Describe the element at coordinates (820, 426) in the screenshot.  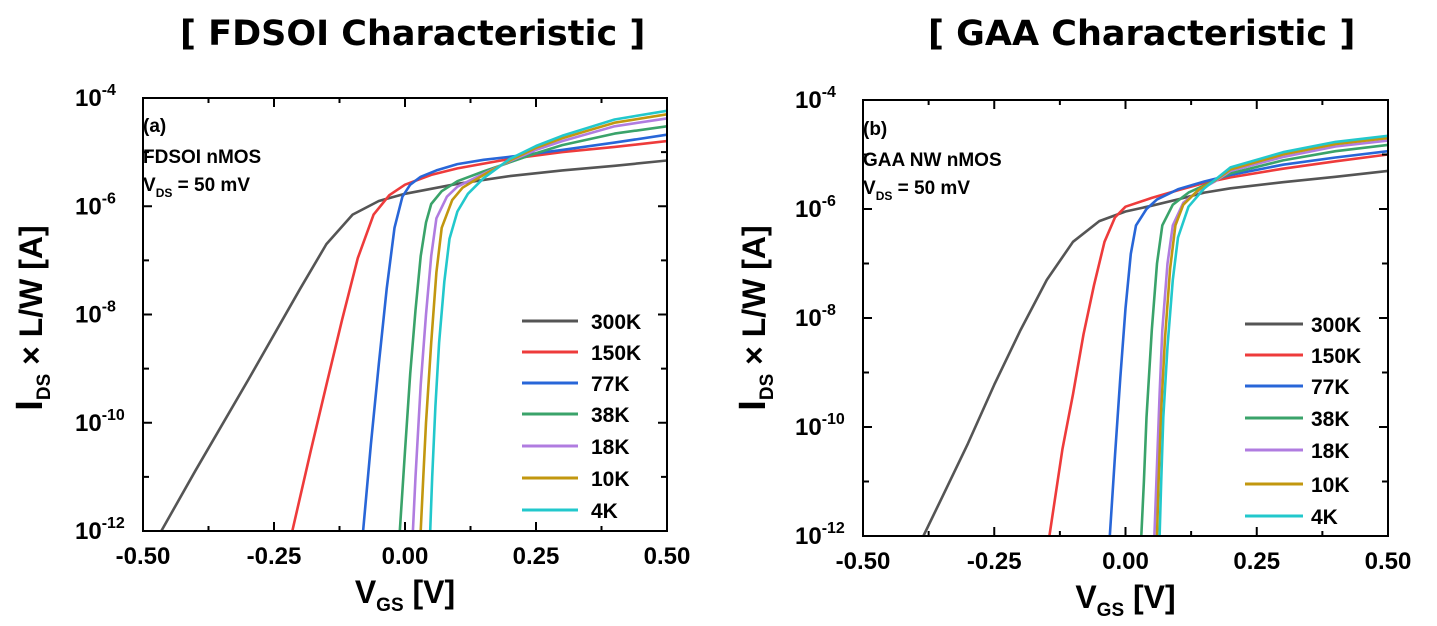
I see `gaa-ytick-label: 10⁻¹⁰` at that location.